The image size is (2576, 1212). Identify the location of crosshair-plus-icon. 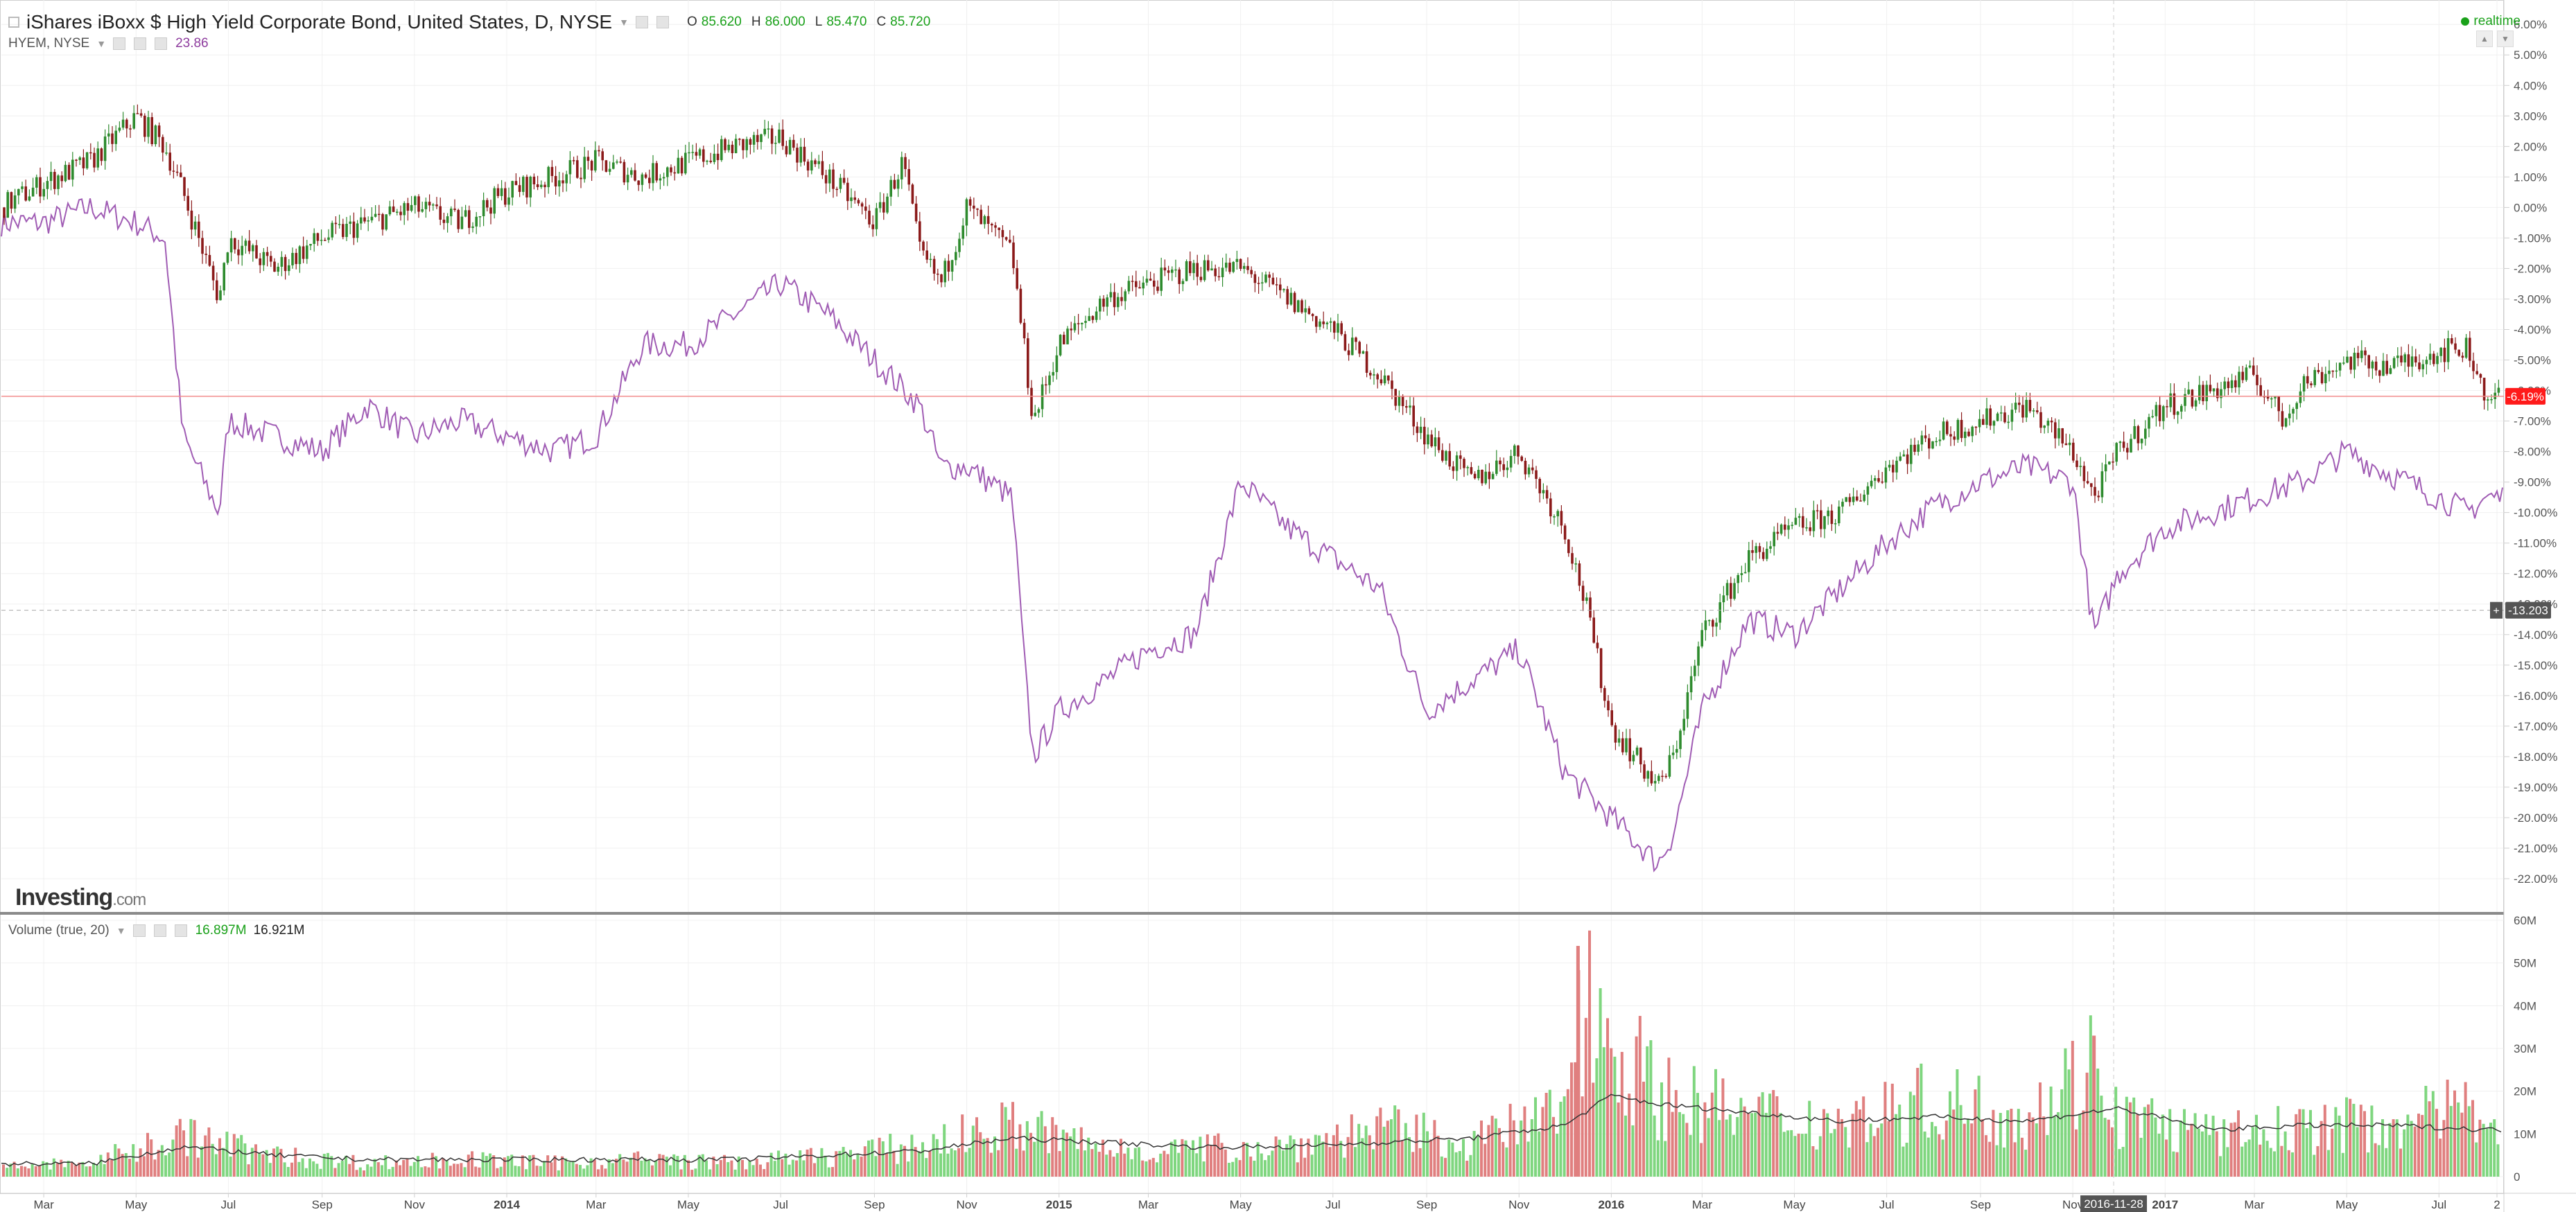
(2496, 610).